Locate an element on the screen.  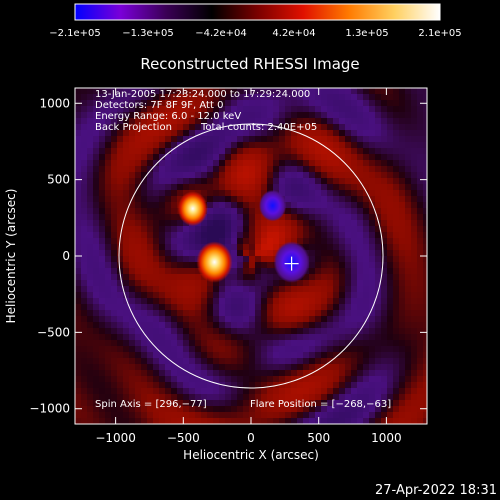
y-tick-label: 500 is located at coordinates (58, 180).